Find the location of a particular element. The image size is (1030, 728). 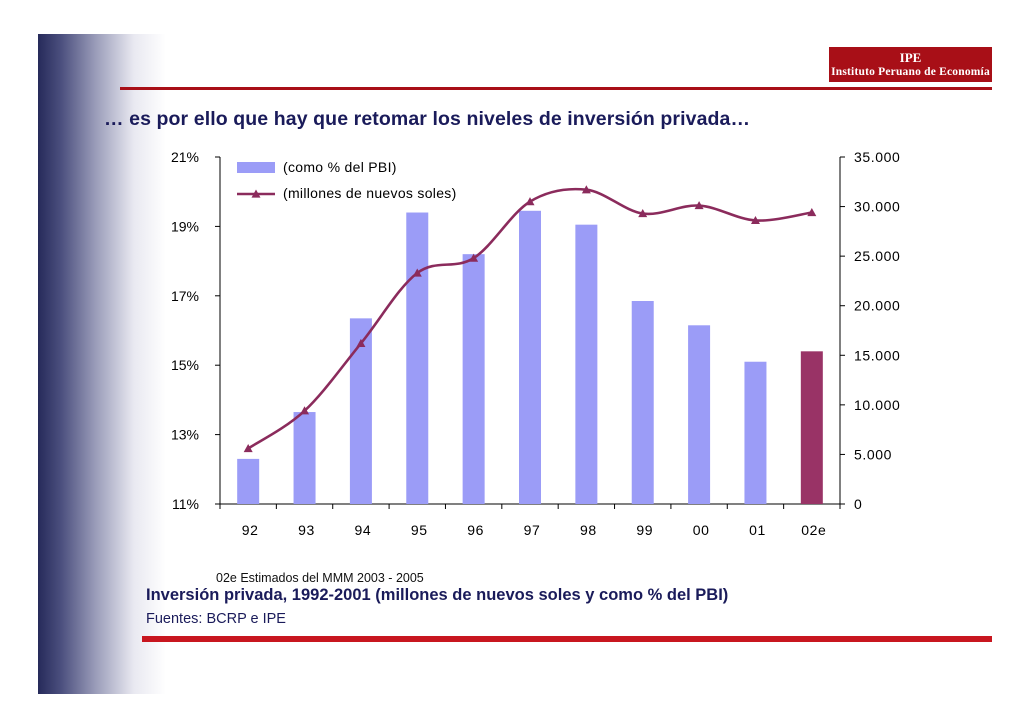

x-axis-category-label: 93 is located at coordinates (306, 530).